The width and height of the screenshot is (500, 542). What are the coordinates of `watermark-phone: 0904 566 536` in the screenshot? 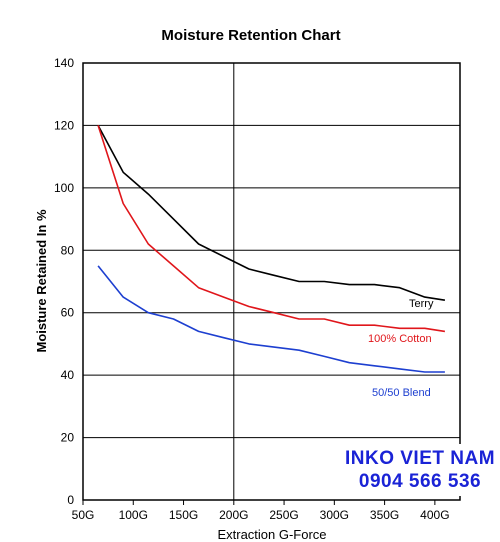 It's located at (420, 481).